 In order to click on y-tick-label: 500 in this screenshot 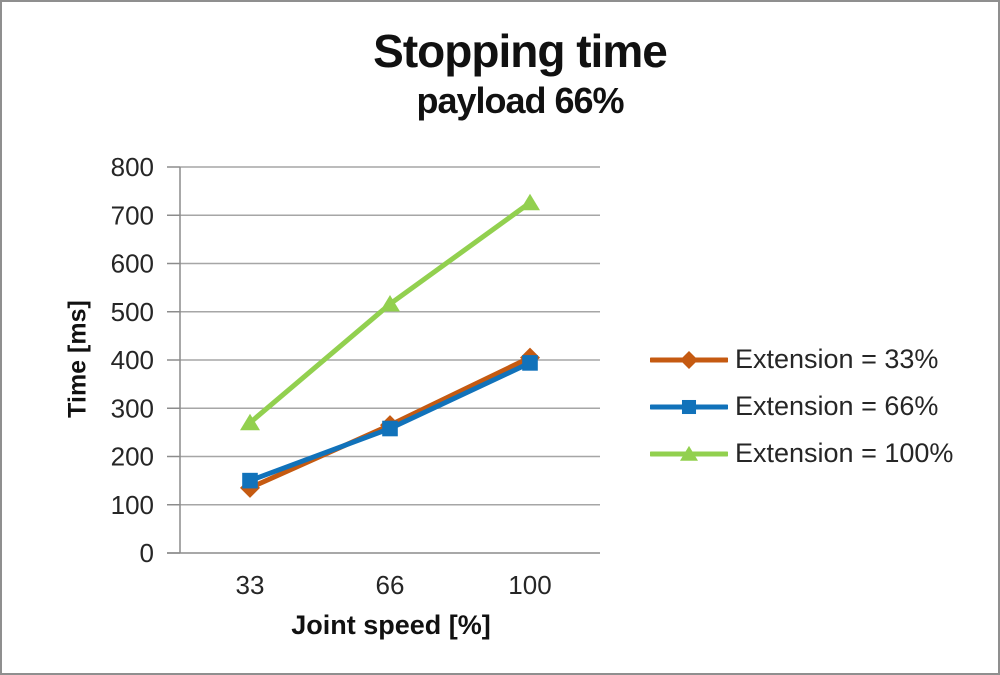, I will do `click(132, 312)`.